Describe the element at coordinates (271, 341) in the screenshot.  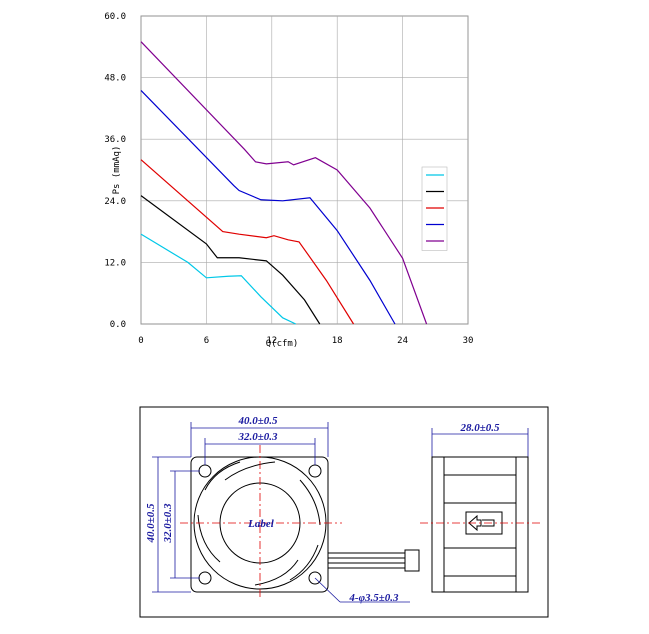
I see `x-tick-label: 12` at that location.